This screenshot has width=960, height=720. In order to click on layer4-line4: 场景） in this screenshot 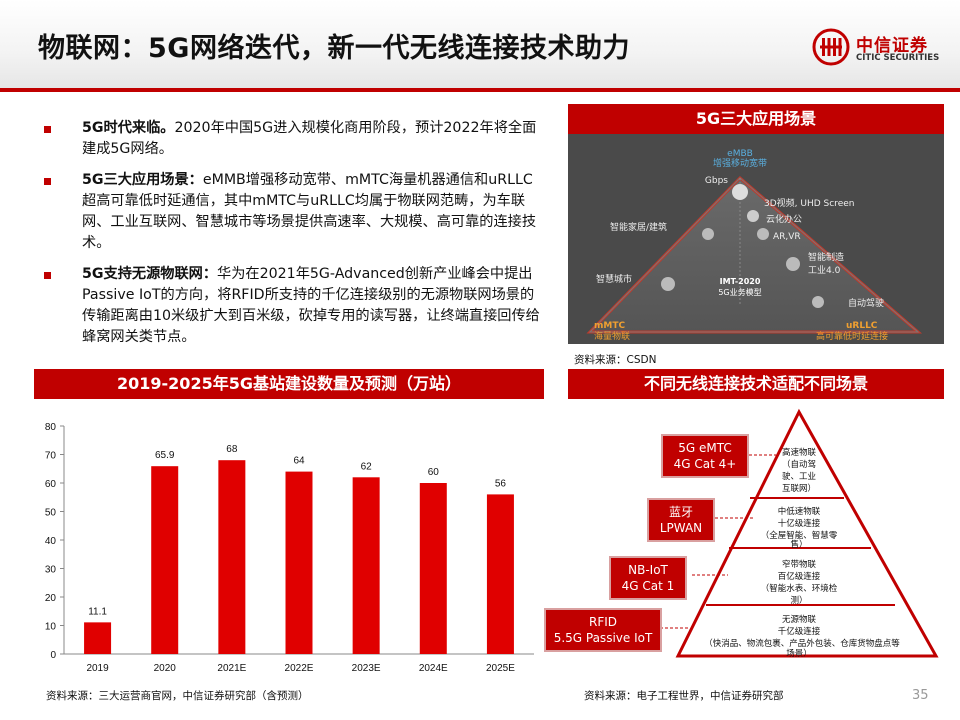, I will do `click(799, 653)`.